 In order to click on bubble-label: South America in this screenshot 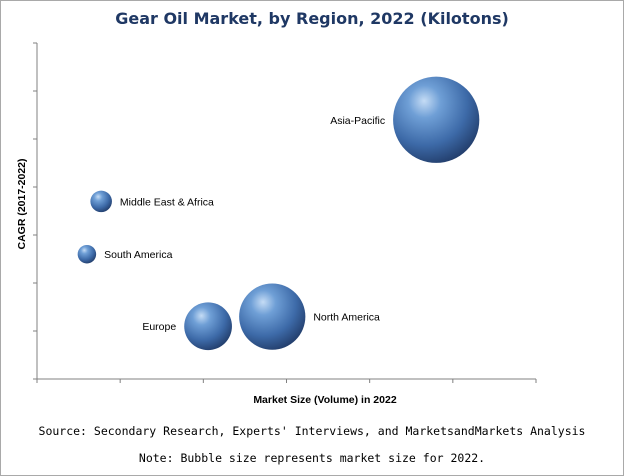, I will do `click(138, 255)`.